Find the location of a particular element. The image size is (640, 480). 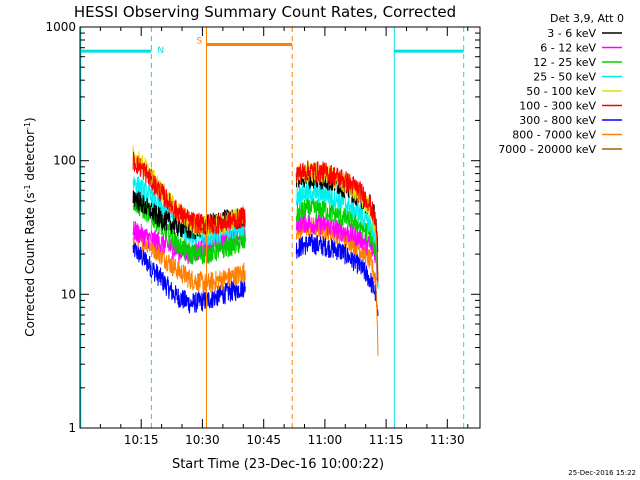

legend-label: 25 - 50 keV is located at coordinates (564, 77).